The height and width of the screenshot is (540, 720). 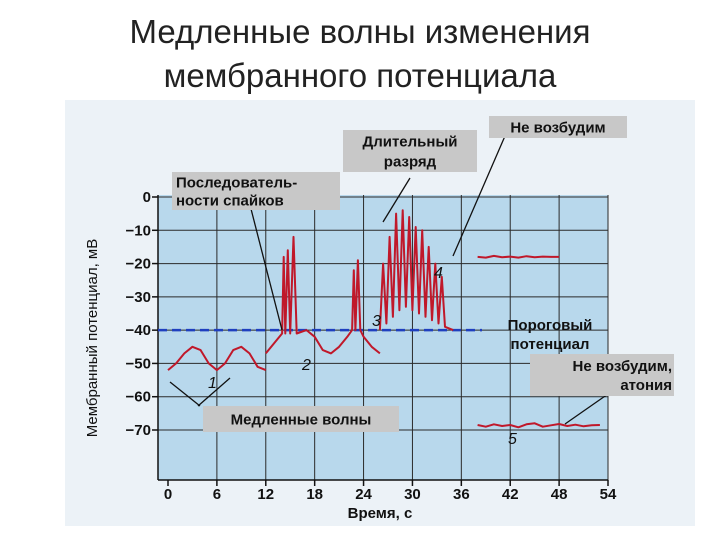 I want to click on callout-text: Не возбудим, so click(x=557, y=127).